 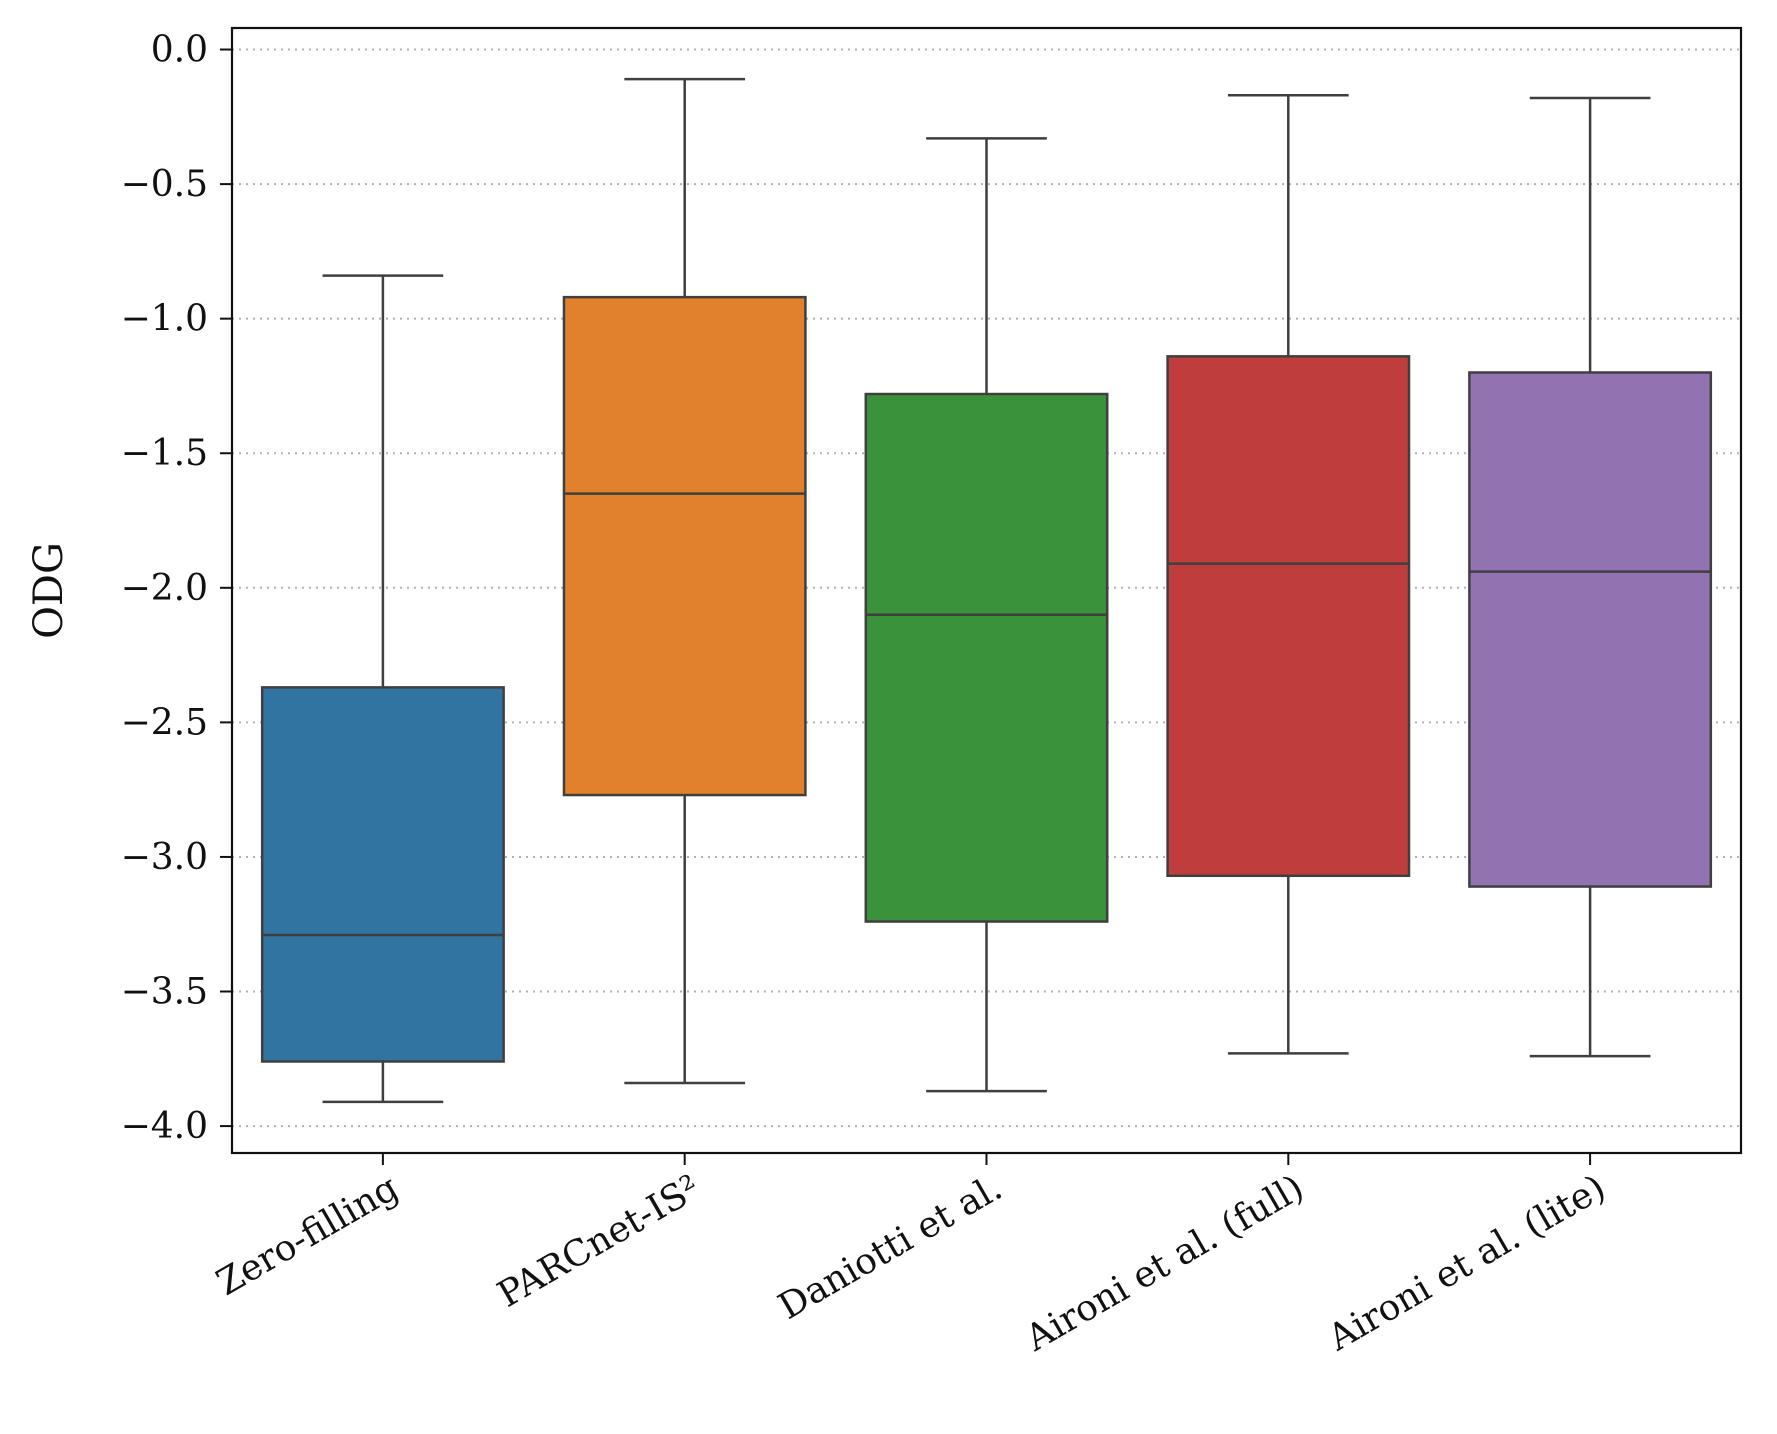 I want to click on y-tick-label-0: 0.0, so click(x=179, y=50).